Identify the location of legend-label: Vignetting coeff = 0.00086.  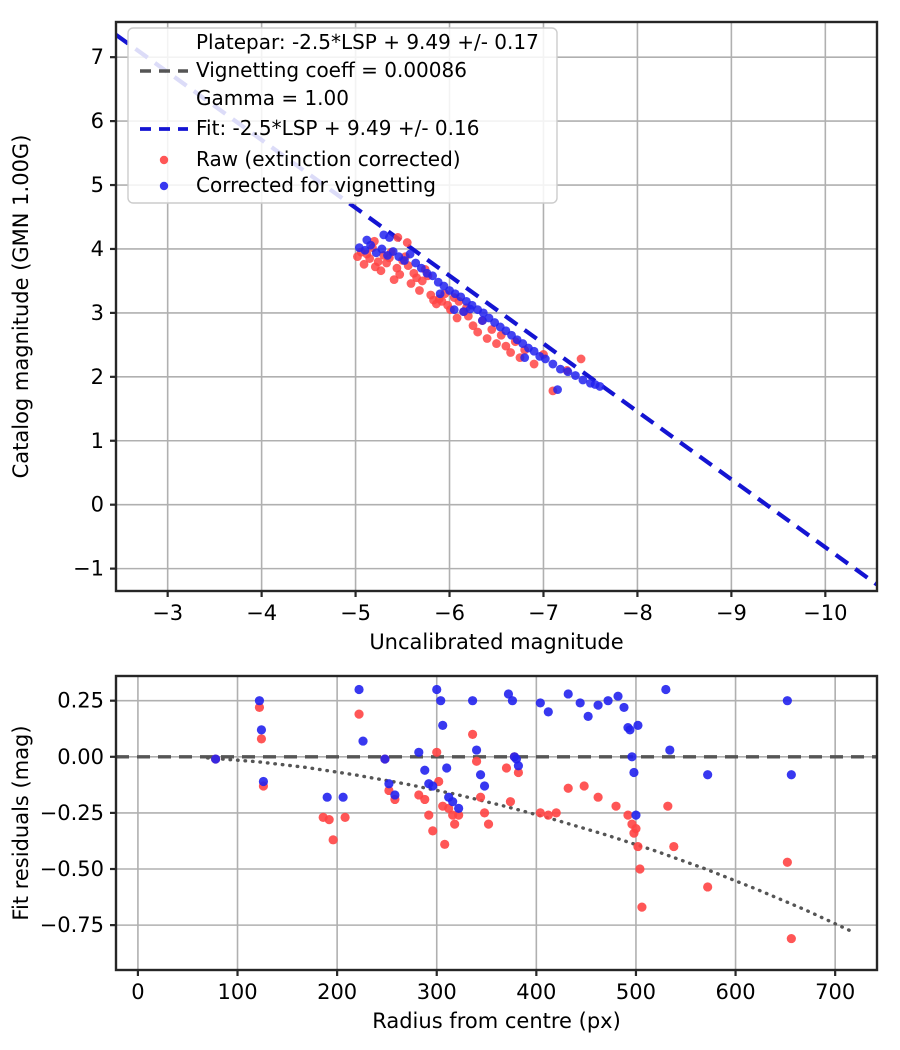
(331, 70).